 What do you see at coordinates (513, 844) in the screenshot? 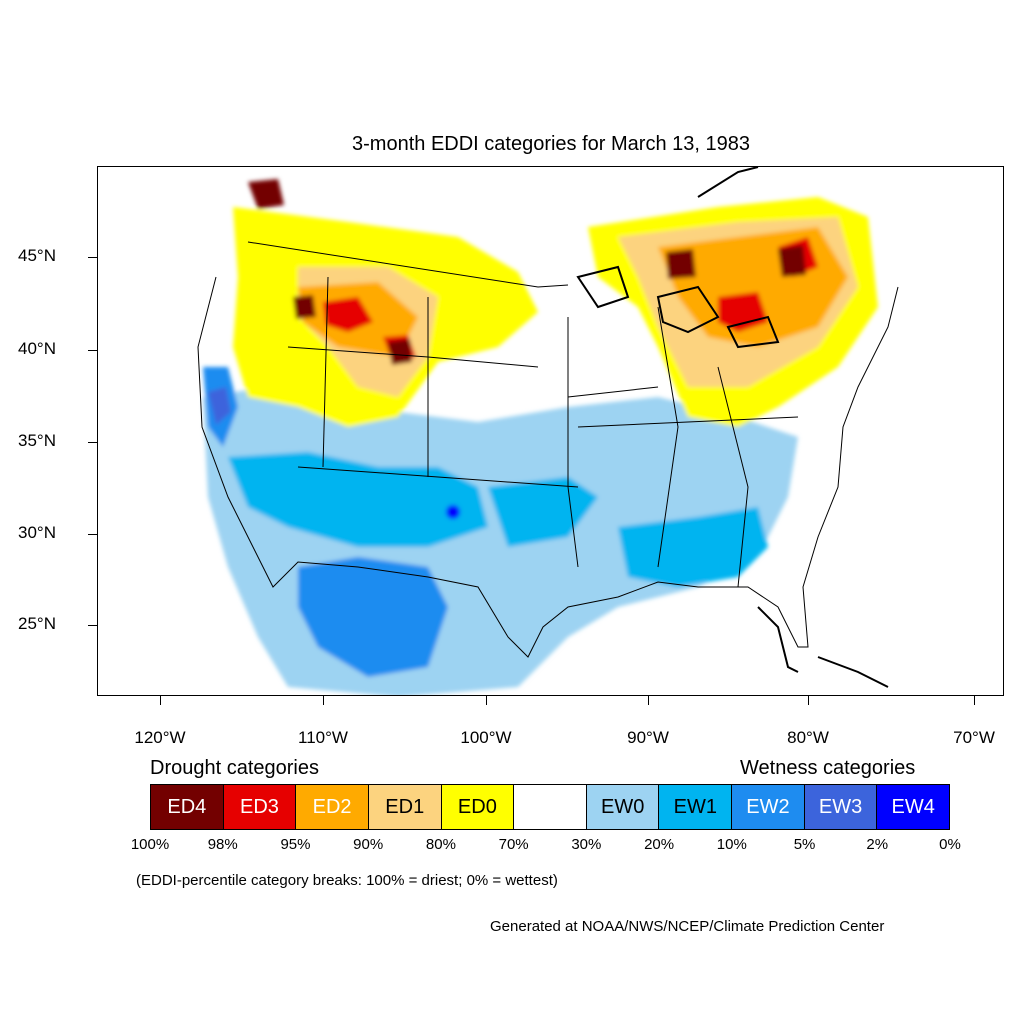
I see `percentile-label: 70%` at bounding box center [513, 844].